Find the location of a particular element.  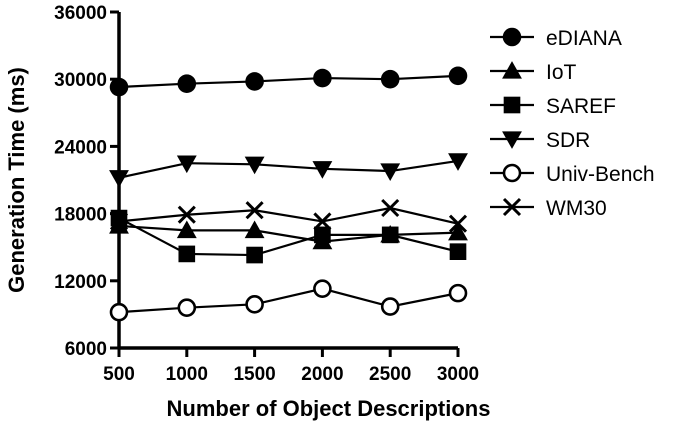

y-tick-label: 12000 is located at coordinates (80, 282).